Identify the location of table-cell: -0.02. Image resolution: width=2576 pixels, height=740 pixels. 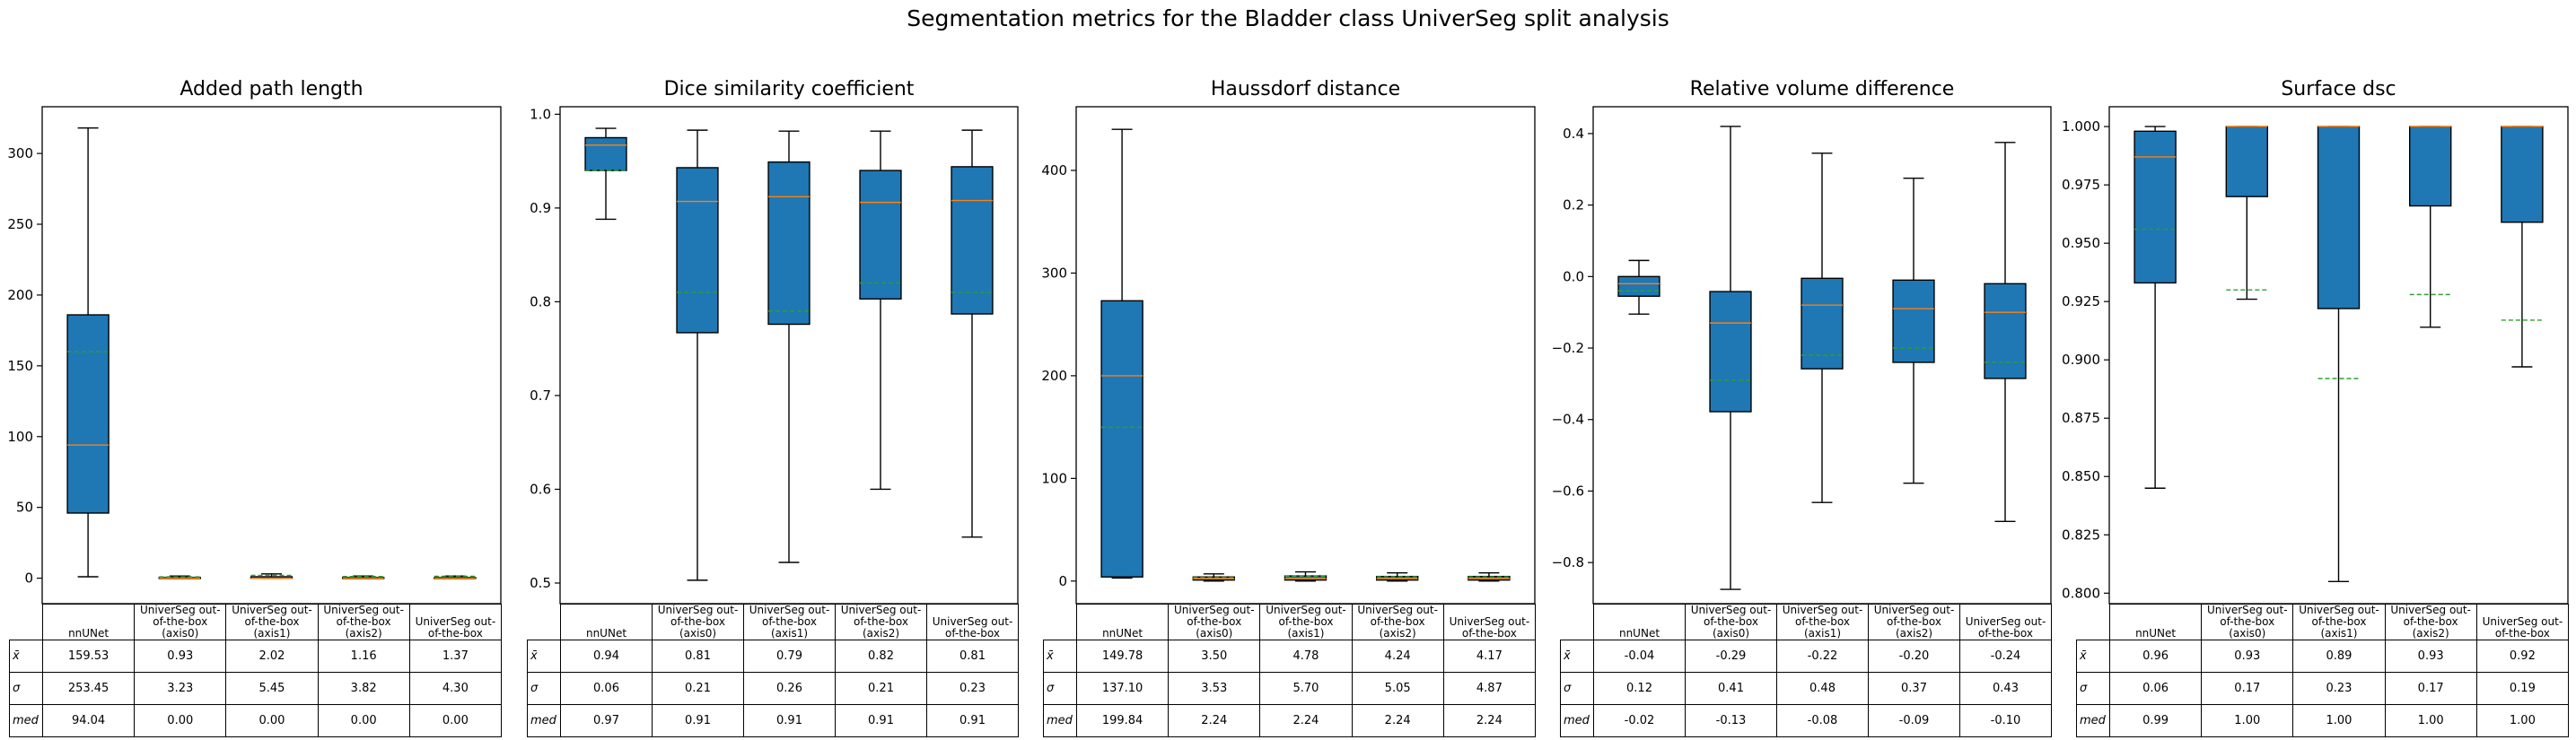
(1639, 721).